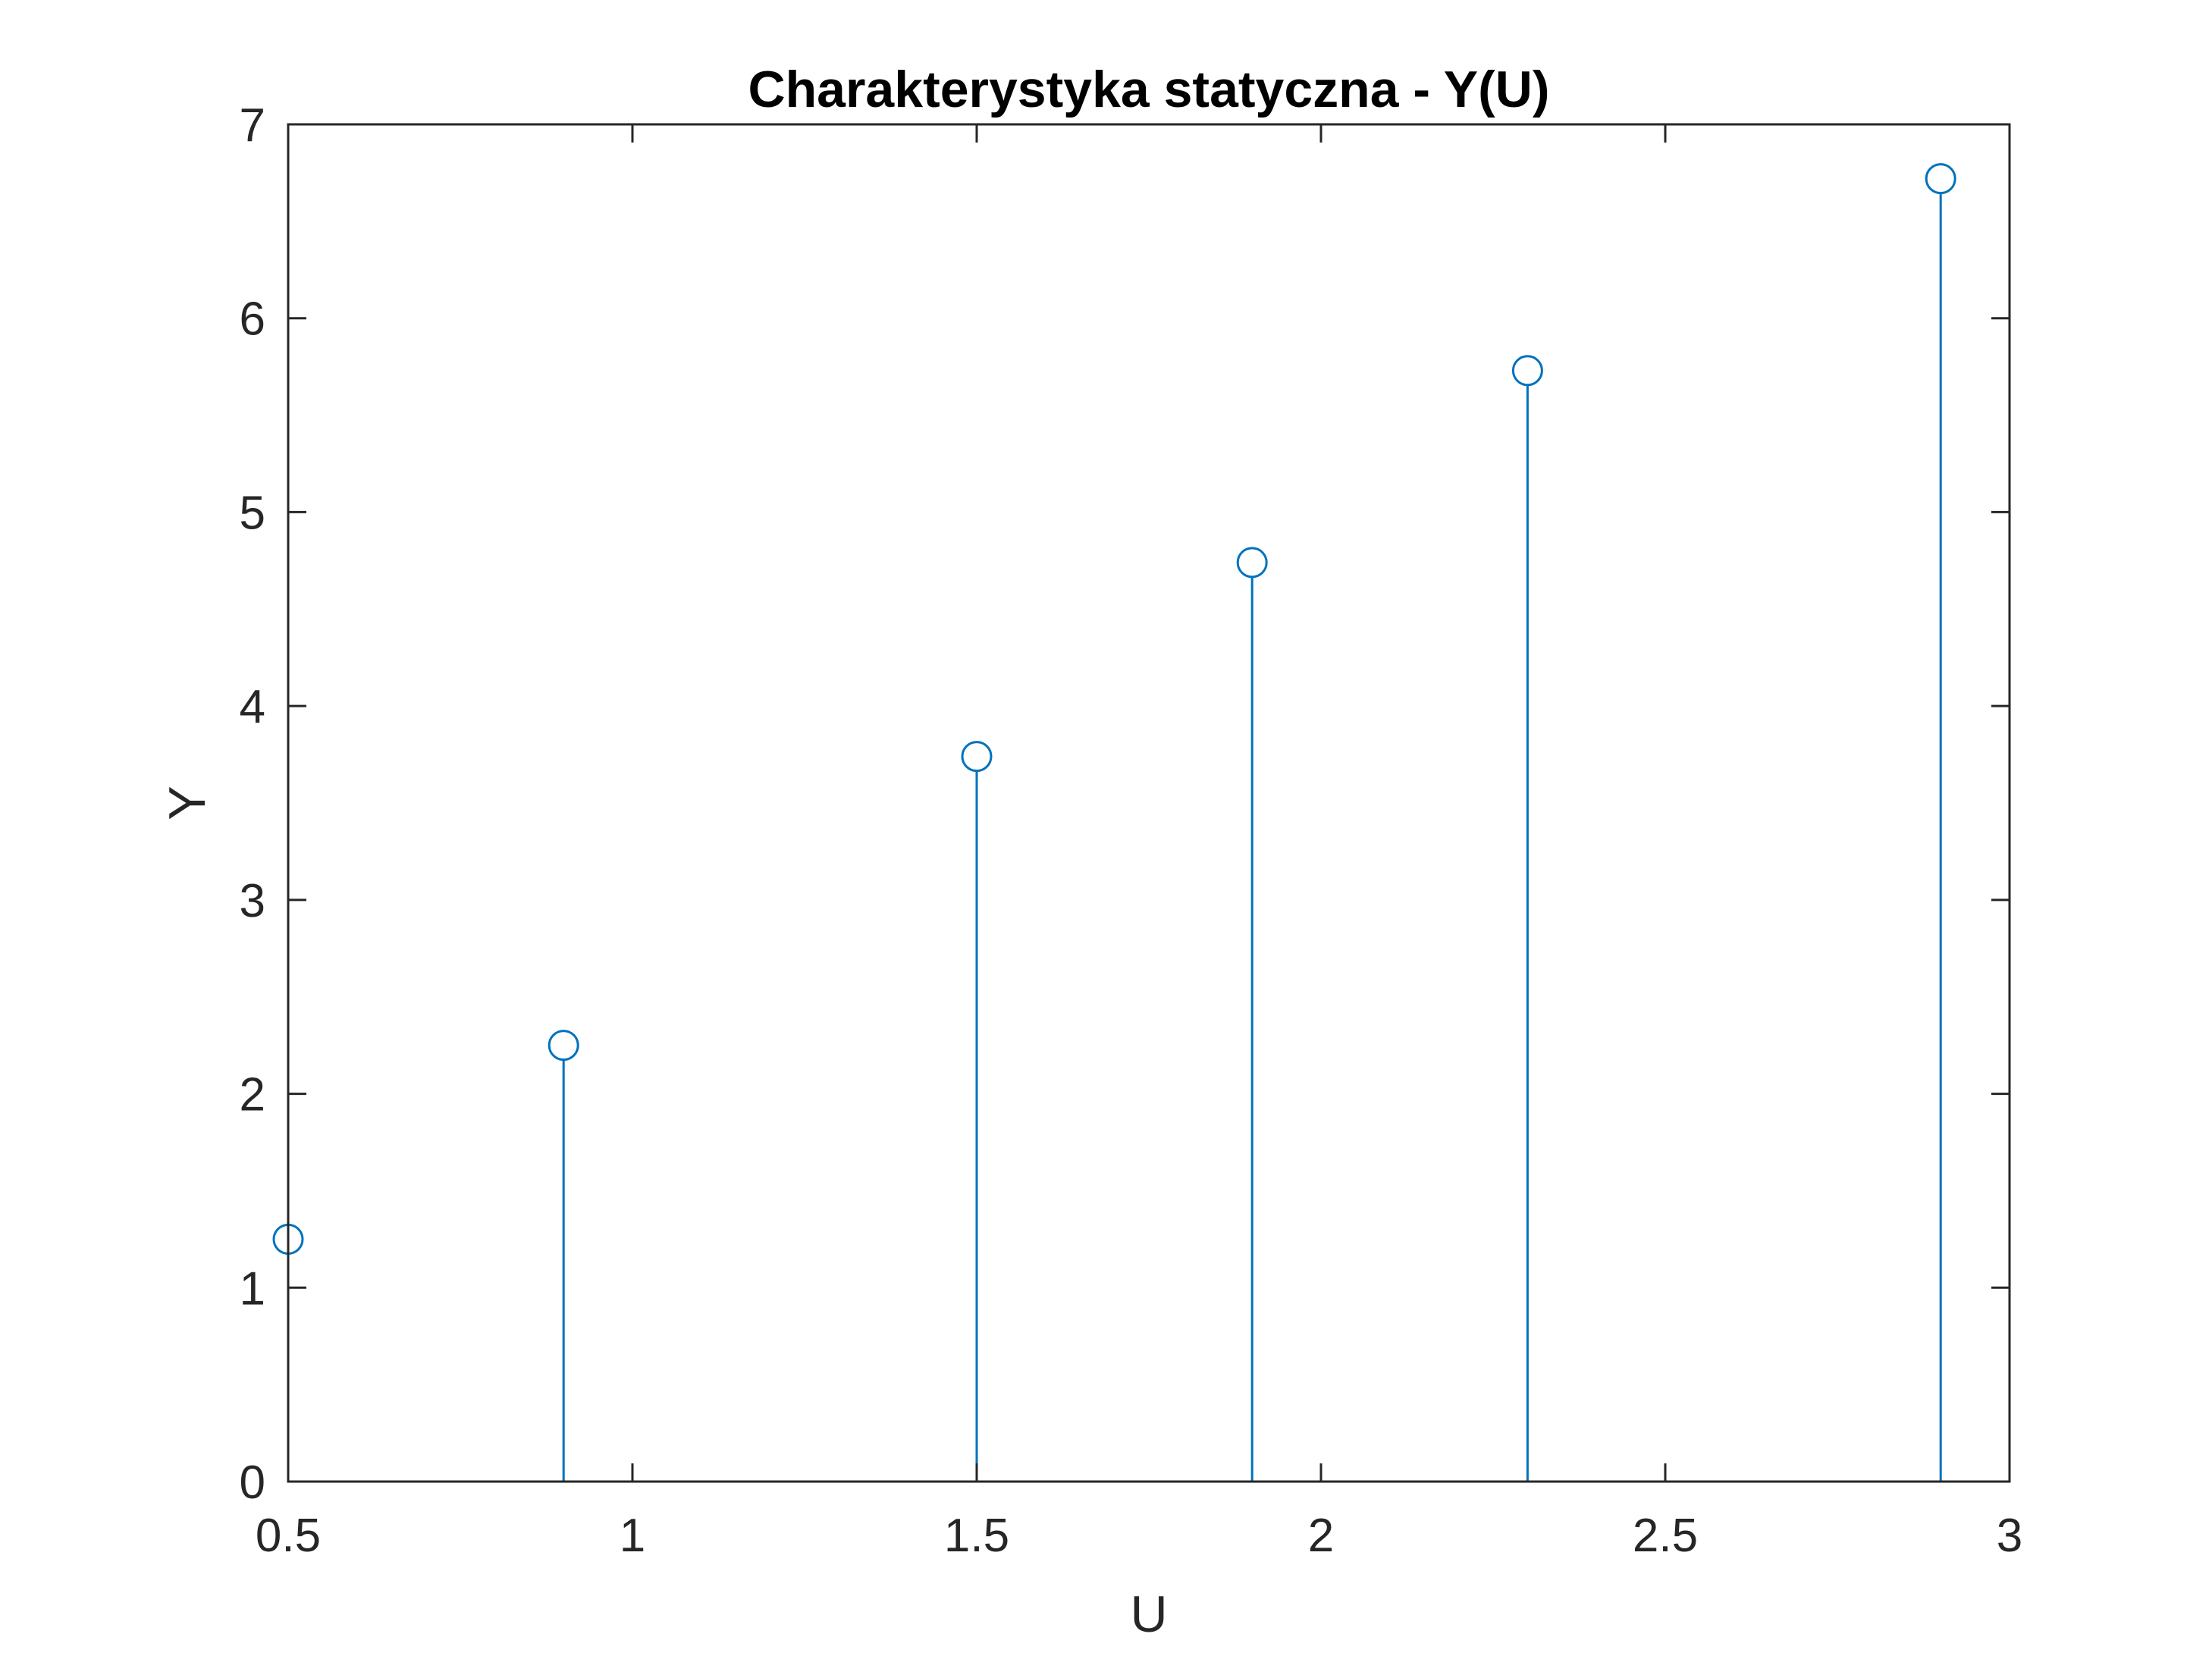  I want to click on y-tick-label: 3, so click(252, 901).